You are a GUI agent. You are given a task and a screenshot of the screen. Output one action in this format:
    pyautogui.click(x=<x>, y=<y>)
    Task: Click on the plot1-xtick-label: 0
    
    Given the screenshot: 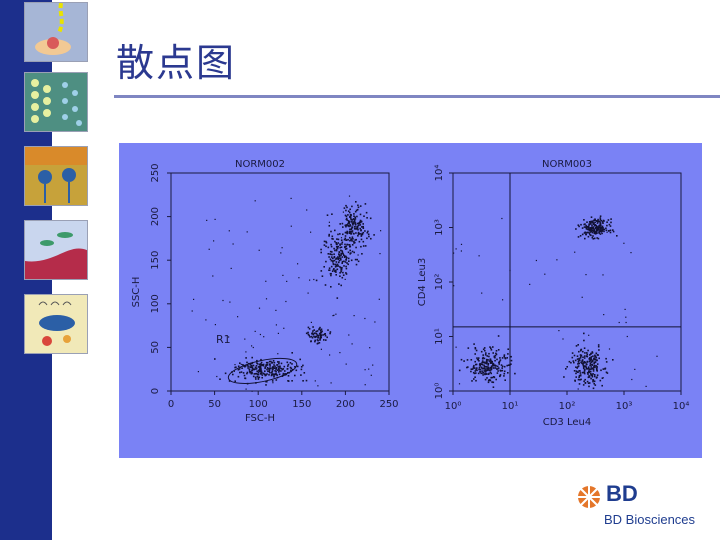 What is the action you would take?
    pyautogui.click(x=171, y=404)
    